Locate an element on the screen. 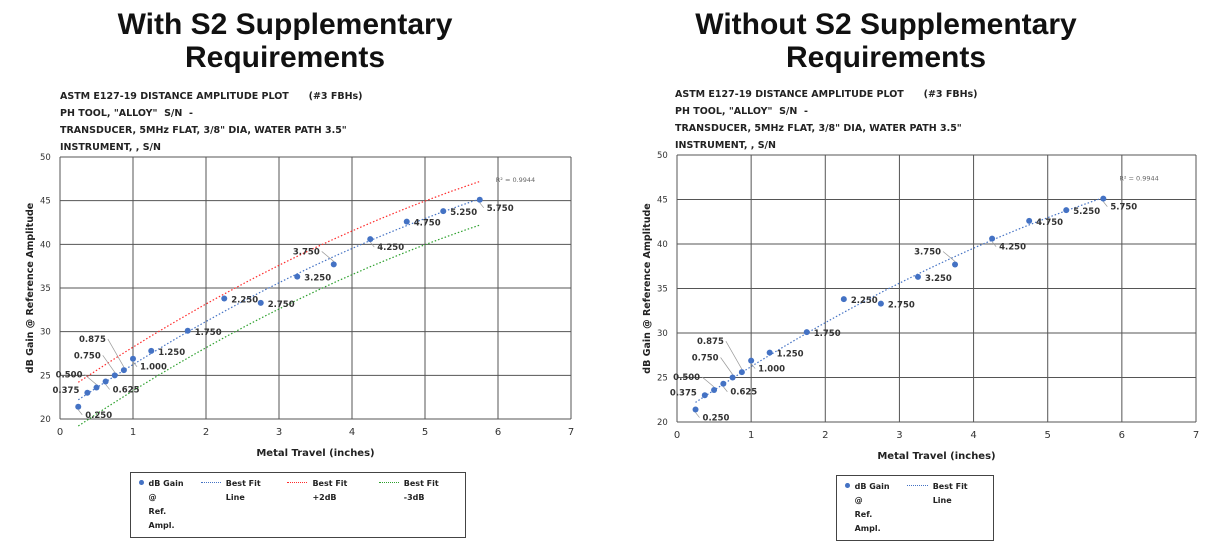  x-tick-label: 1 is located at coordinates (133, 432).